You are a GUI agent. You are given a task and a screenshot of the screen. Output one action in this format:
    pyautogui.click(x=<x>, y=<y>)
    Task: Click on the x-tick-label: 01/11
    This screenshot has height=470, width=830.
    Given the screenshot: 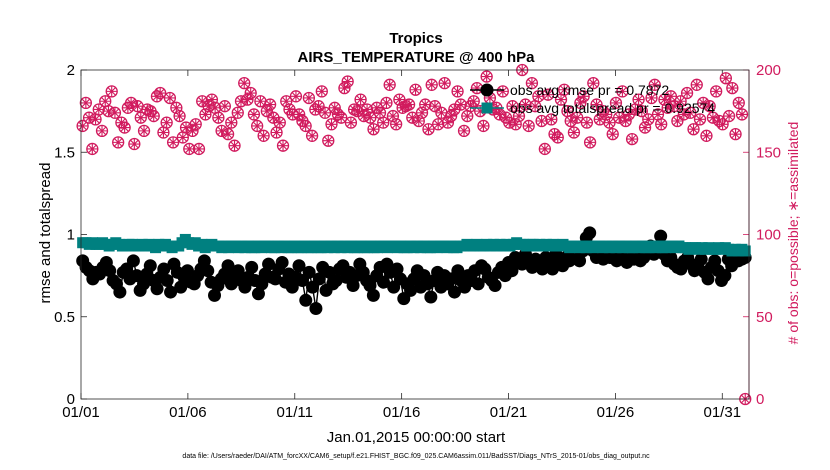 What is the action you would take?
    pyautogui.click(x=295, y=412)
    